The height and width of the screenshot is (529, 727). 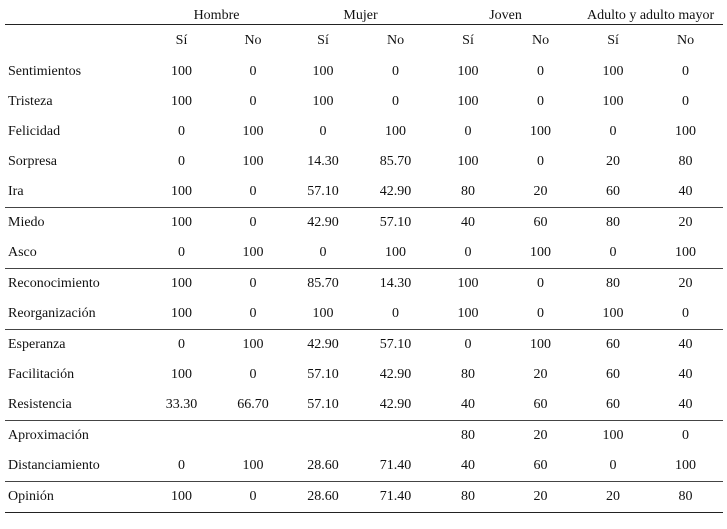 What do you see at coordinates (181, 404) in the screenshot?
I see `cell: 33.30` at bounding box center [181, 404].